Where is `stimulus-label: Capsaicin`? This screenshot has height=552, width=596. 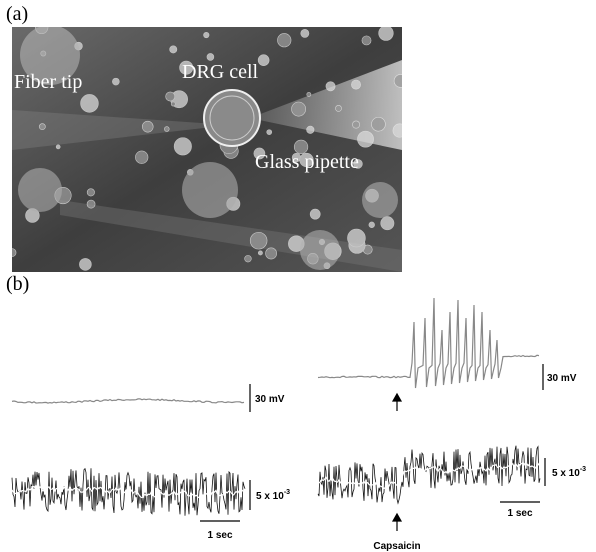
stimulus-label: Capsaicin is located at coordinates (396, 546).